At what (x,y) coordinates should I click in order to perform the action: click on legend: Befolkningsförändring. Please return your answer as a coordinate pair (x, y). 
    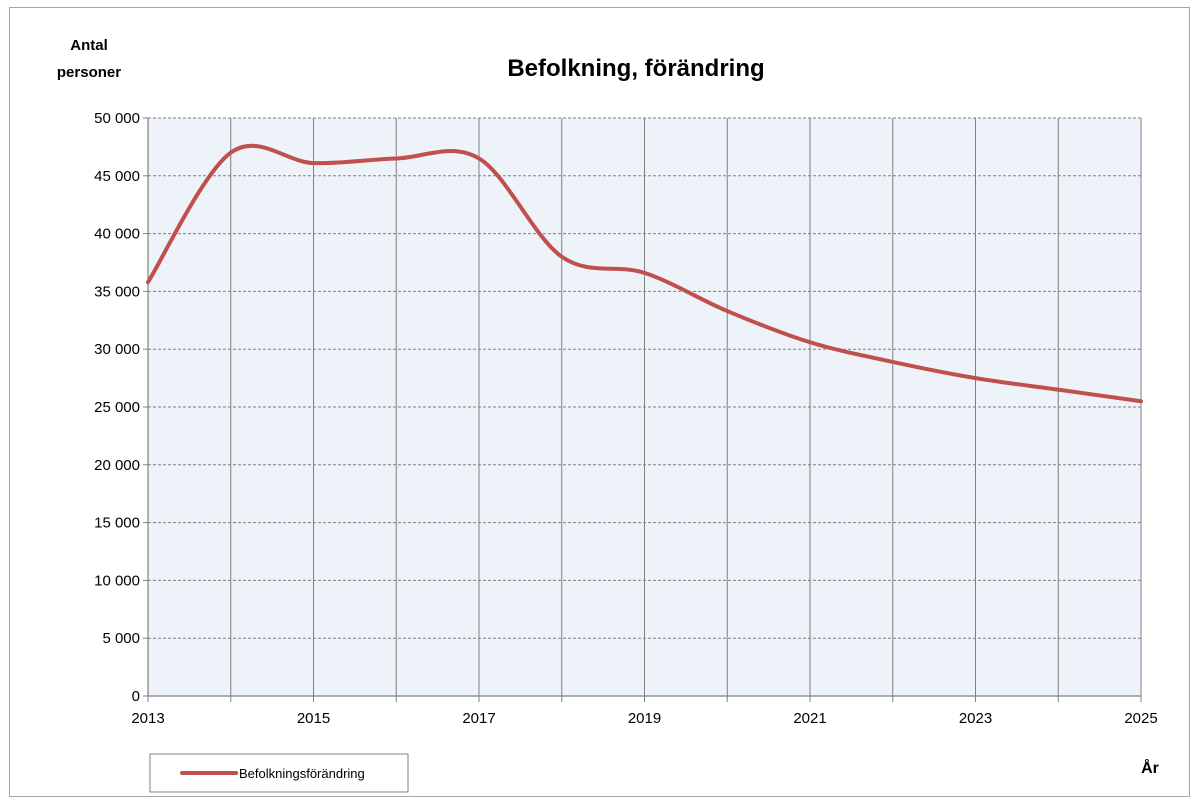
    Looking at the image, I should click on (279, 773).